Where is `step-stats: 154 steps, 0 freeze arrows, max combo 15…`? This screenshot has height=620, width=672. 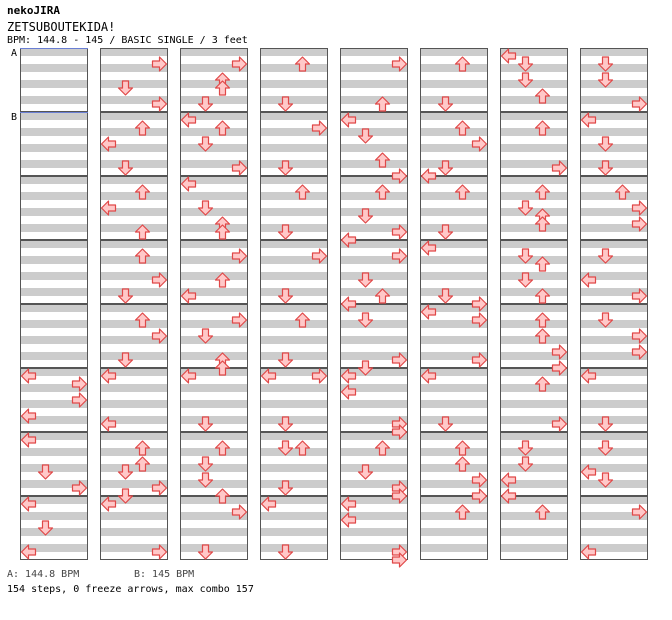 step-stats: 154 steps, 0 freeze arrows, max combo 15… is located at coordinates (130, 589).